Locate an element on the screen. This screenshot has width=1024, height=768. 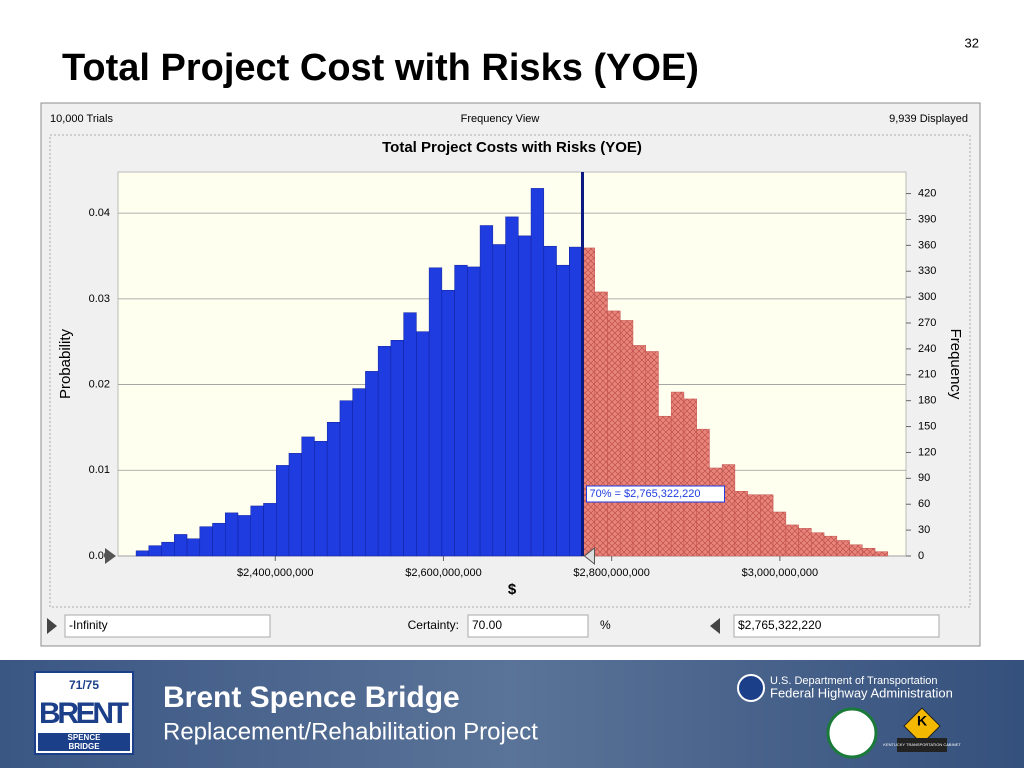
certainty-box is located at coordinates (655, 494).